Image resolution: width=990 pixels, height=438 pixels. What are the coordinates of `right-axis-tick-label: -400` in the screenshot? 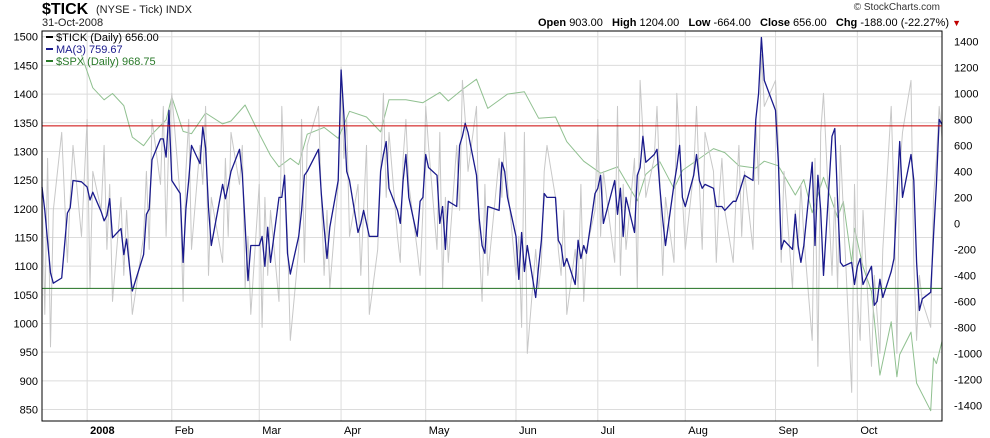 It's located at (965, 276).